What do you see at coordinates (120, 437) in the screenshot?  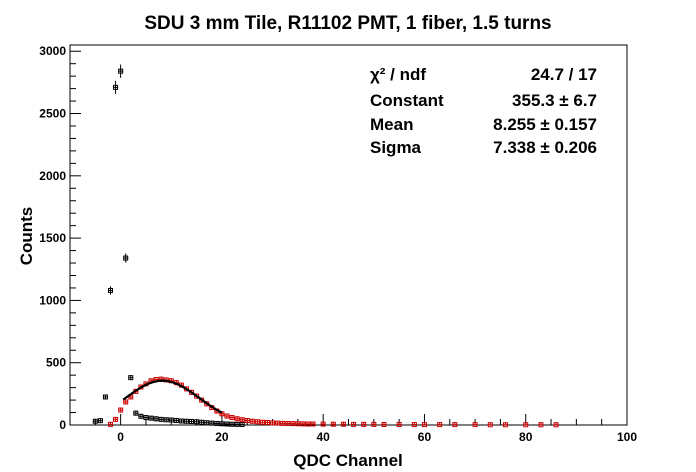 I see `x-tick-label: 0` at bounding box center [120, 437].